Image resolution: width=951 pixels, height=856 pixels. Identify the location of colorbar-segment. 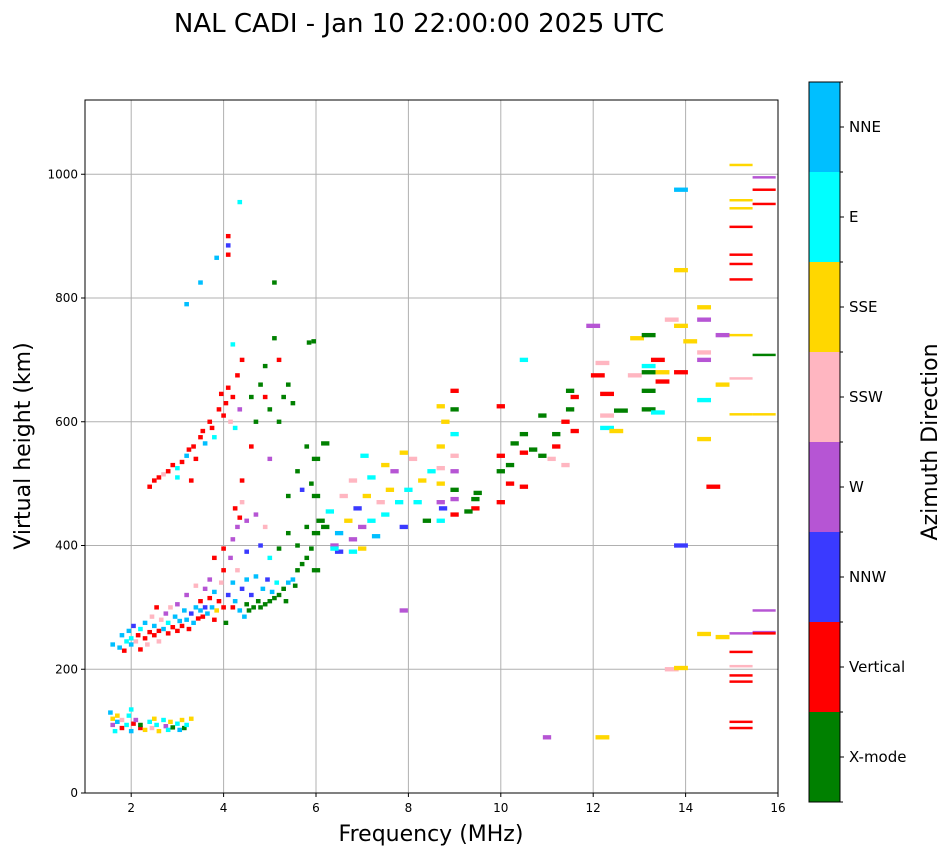
(824, 397).